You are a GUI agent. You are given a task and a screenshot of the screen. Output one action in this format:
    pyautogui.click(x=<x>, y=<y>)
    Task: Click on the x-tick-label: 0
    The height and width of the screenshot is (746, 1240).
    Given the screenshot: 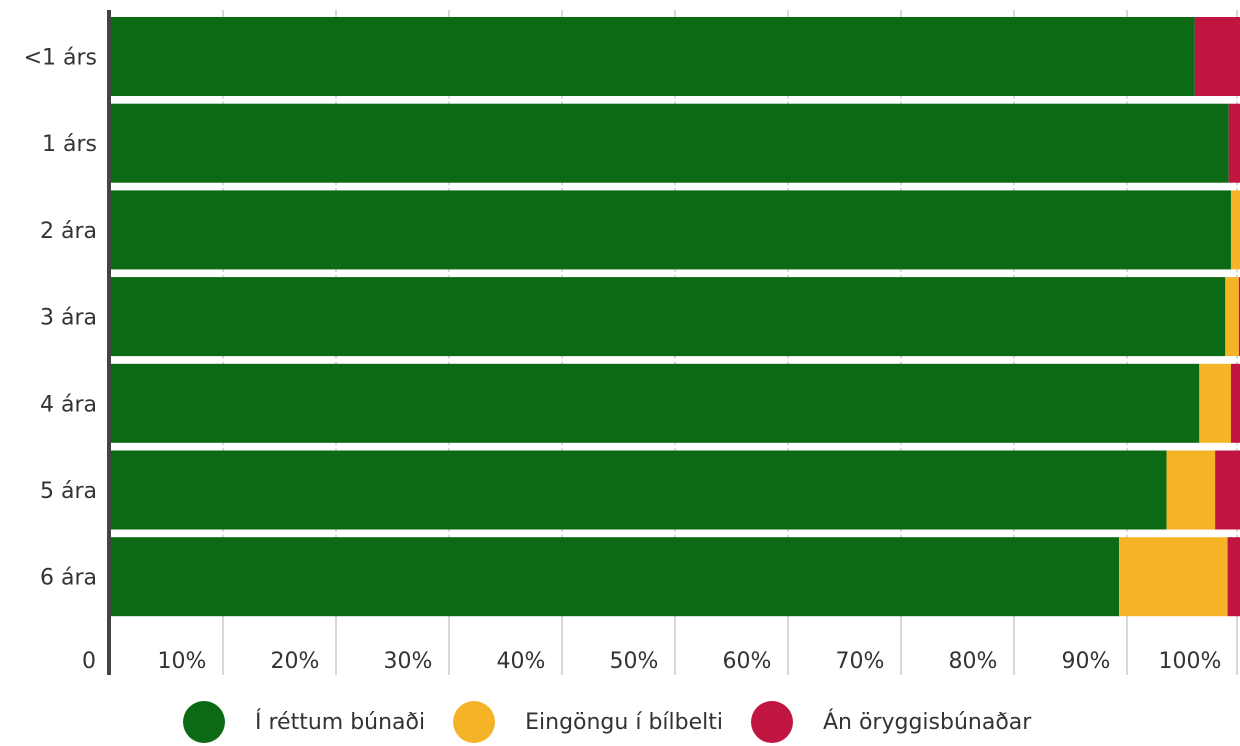 What is the action you would take?
    pyautogui.click(x=89, y=661)
    